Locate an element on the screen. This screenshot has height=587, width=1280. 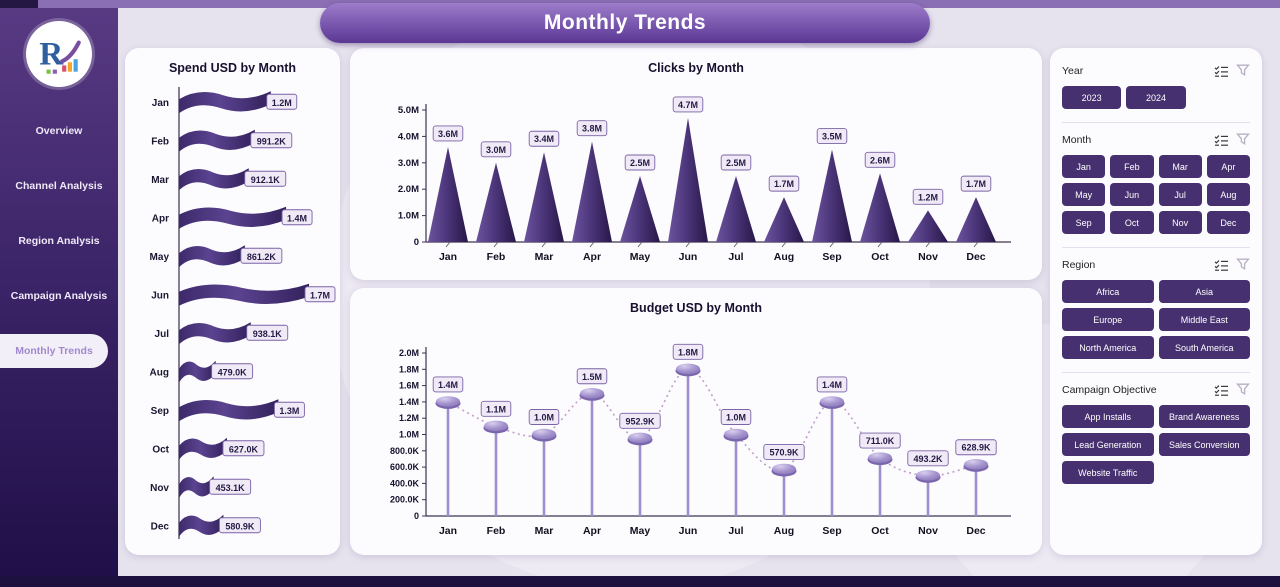
budget-point-jan: 1.4M Jan is located at coordinates (448, 456).